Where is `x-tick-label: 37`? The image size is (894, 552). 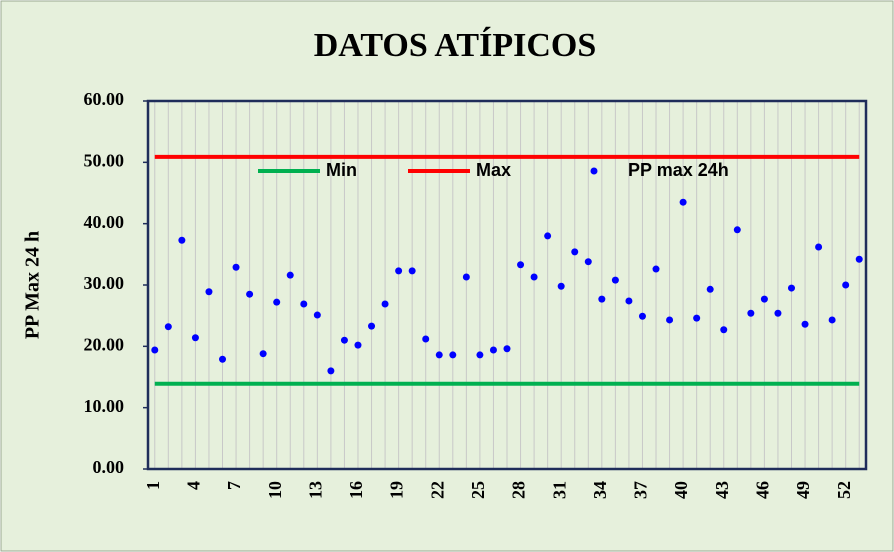
x-tick-label: 37 is located at coordinates (641, 490).